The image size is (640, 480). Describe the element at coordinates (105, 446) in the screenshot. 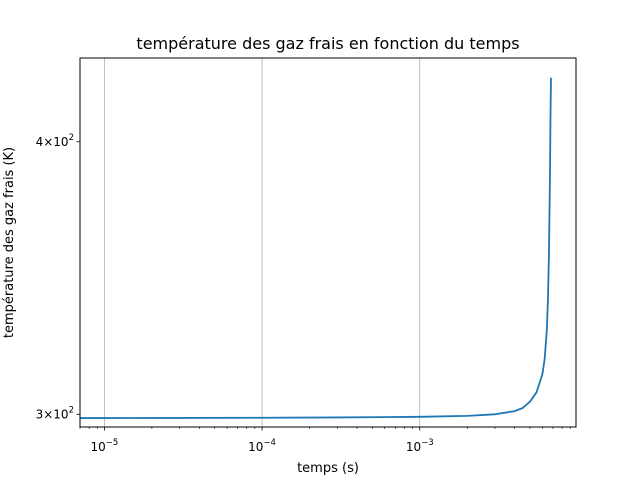

I see `x-tick-label: 10⁻⁵` at that location.